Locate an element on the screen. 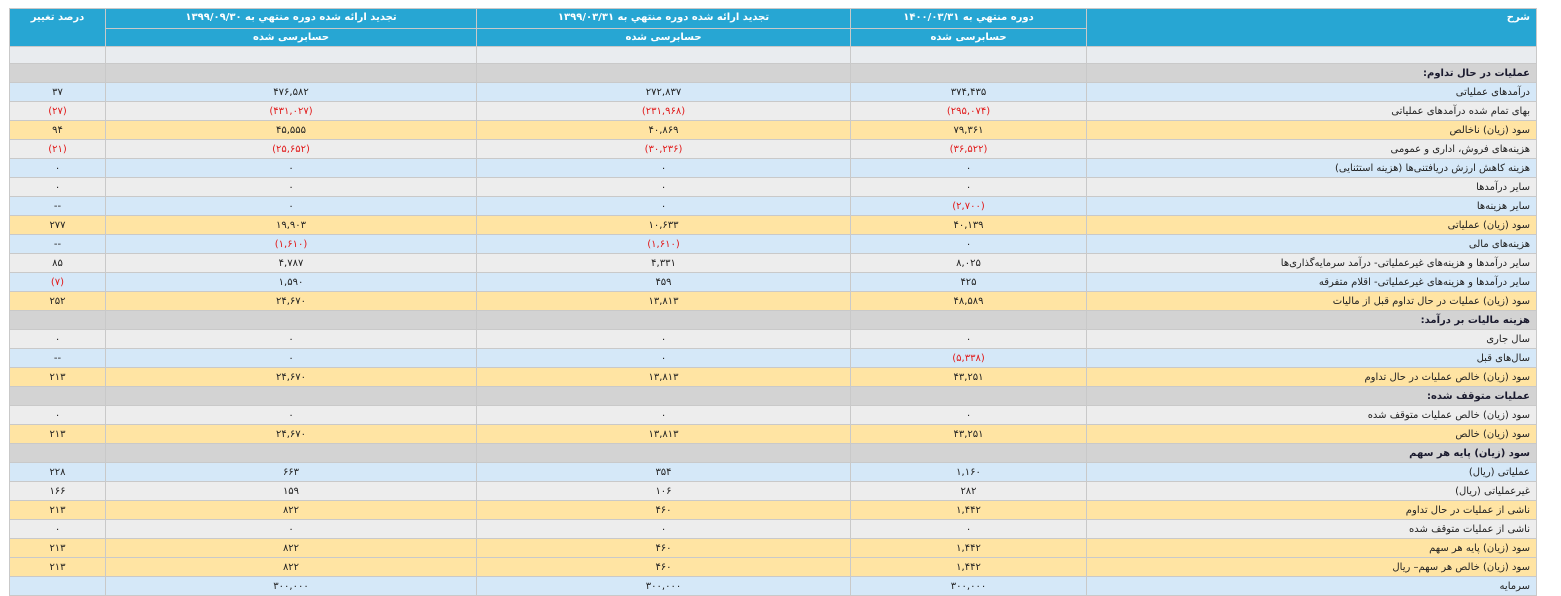 Image resolution: width=1561 pixels, height=596 pixels. header-period-1400: دوره منتهي به ۱۴۰۰/۰۳/۳۱ is located at coordinates (968, 18).